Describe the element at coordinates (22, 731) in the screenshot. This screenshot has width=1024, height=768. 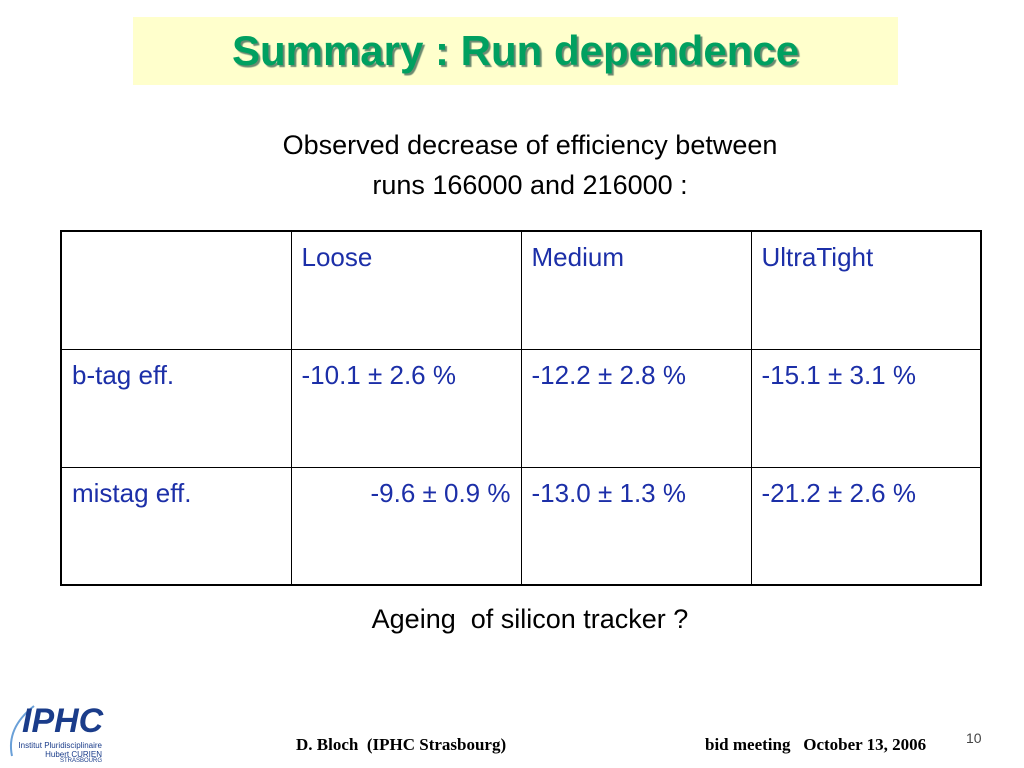
I see `logo-graphic` at that location.